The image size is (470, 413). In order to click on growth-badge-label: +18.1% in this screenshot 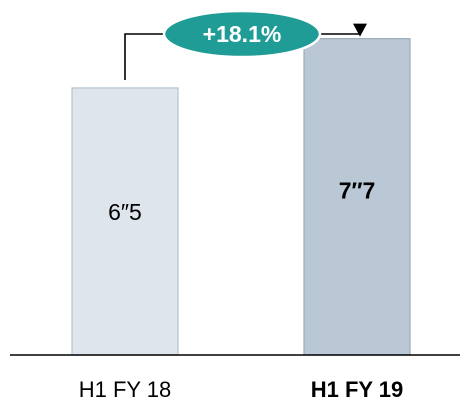, I will do `click(242, 34)`.